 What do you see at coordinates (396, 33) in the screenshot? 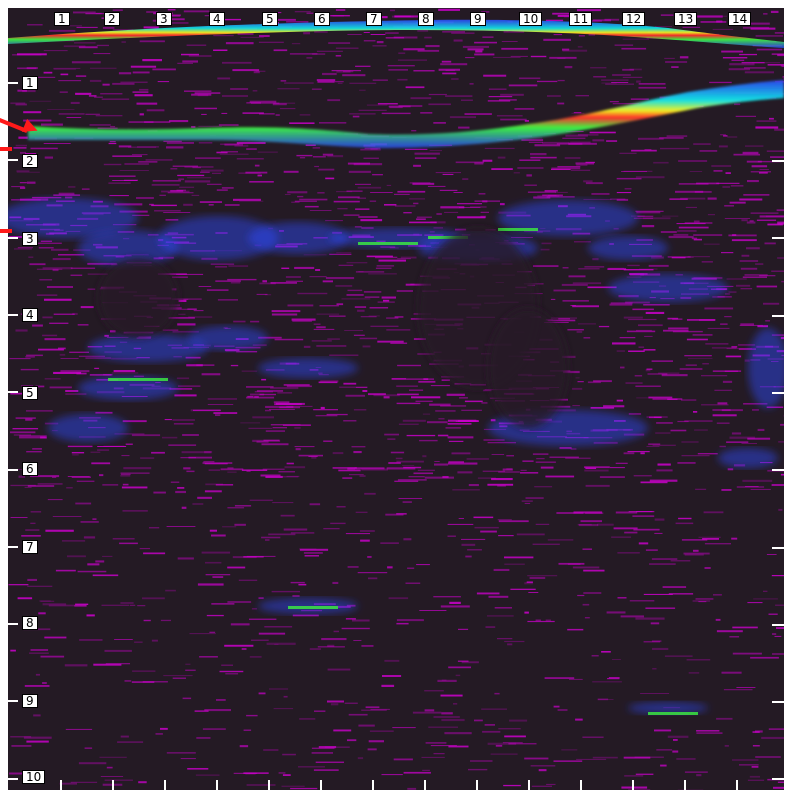
I see `surface-reflection` at bounding box center [396, 33].